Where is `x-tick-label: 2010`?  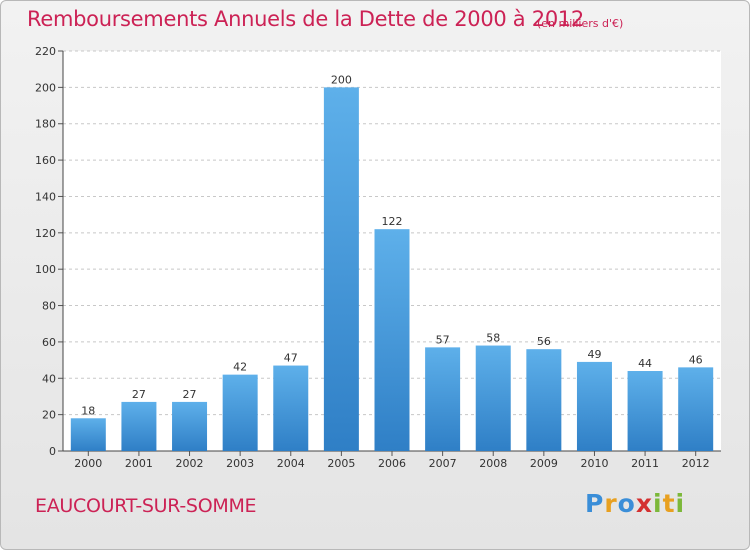 x-tick-label: 2010 is located at coordinates (594, 463).